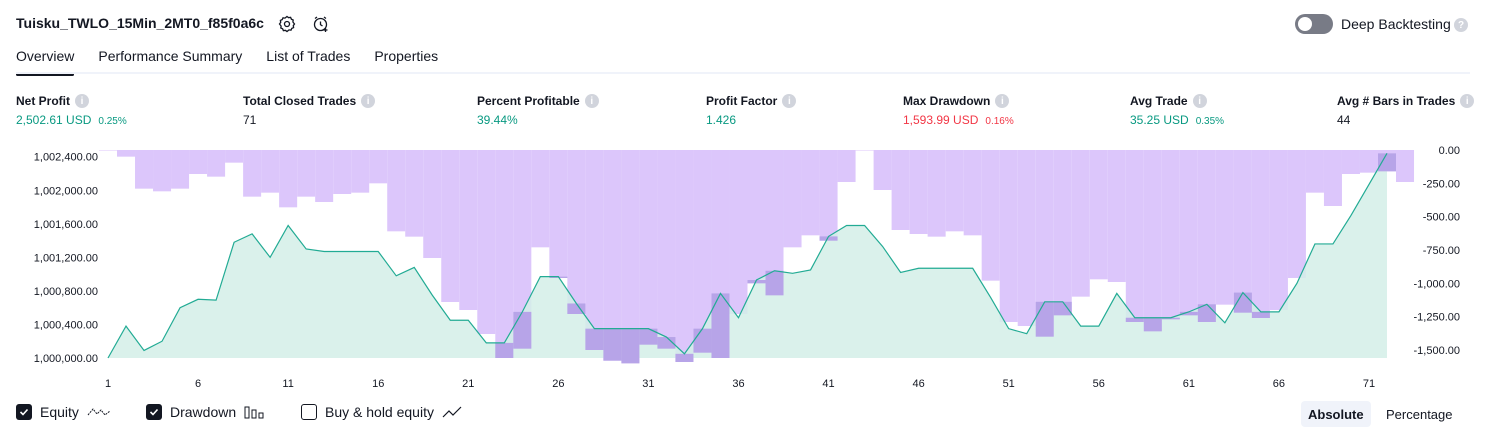 Image resolution: width=1486 pixels, height=438 pixels. I want to click on metric-value: 35.25 USD, so click(1159, 120).